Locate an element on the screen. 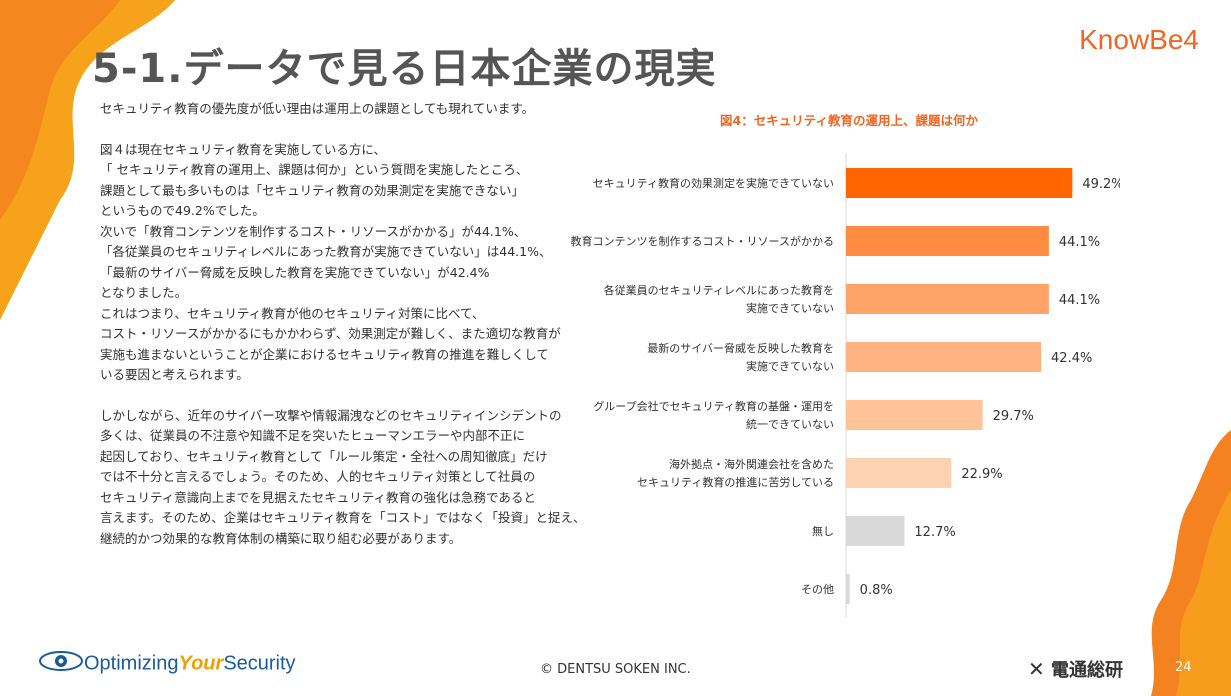  paragraph-line: 「各従業員のセキュリティレベルにあった教育が実施できていない」は44.1%、 is located at coordinates (326, 251).